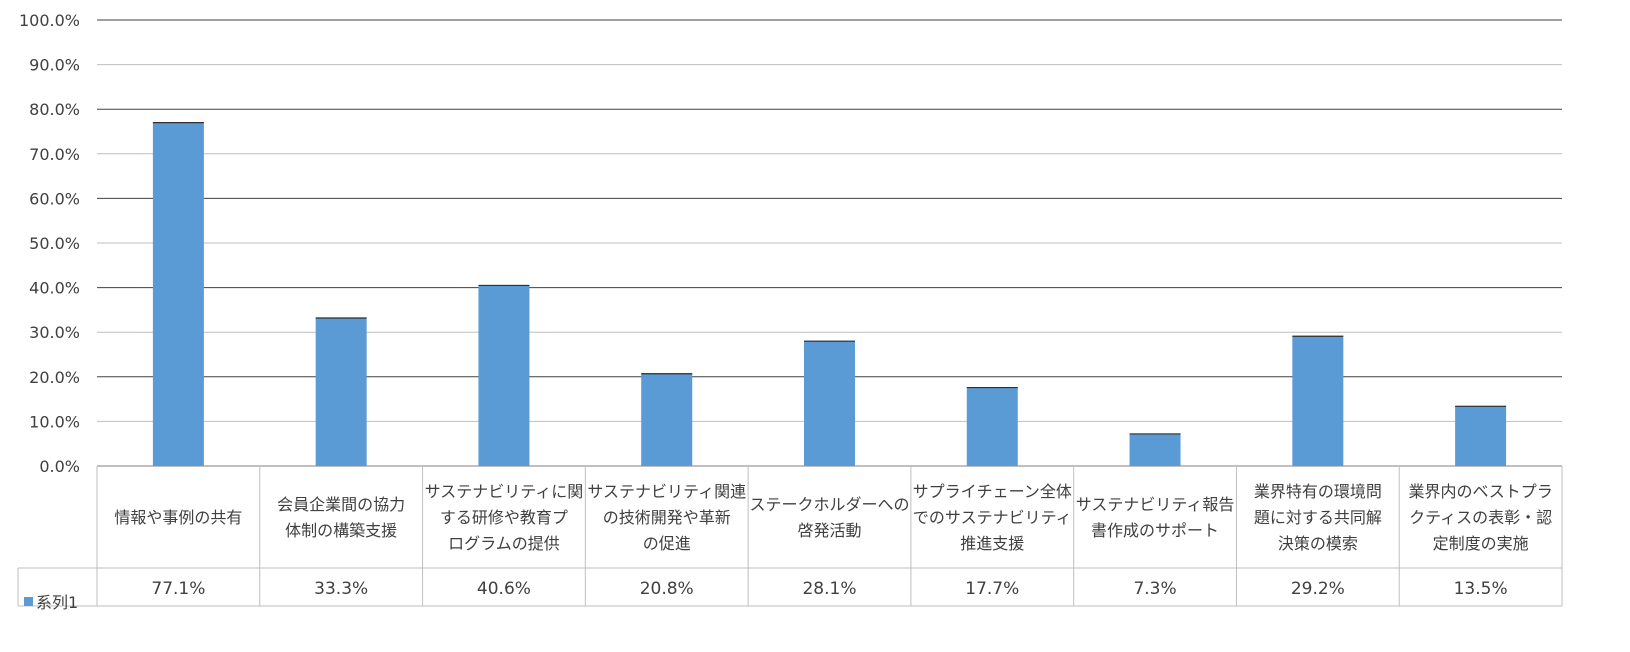 This screenshot has width=1630, height=652. I want to click on category-label: 書作成のサポート, so click(1155, 530).